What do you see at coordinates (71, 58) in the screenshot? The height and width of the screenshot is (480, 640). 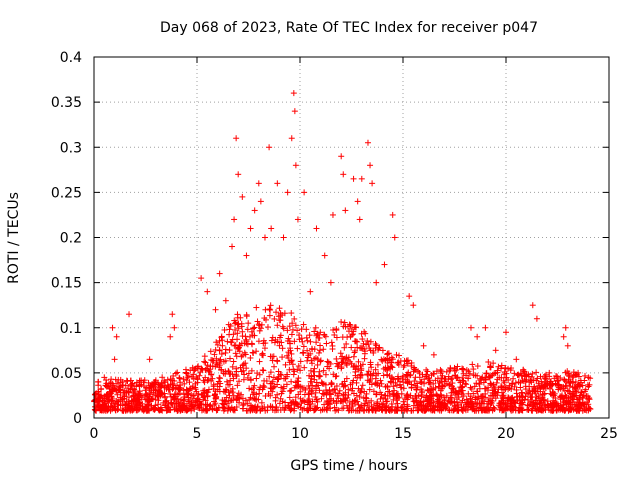 I see `y-tick-label: 0.4` at bounding box center [71, 58].